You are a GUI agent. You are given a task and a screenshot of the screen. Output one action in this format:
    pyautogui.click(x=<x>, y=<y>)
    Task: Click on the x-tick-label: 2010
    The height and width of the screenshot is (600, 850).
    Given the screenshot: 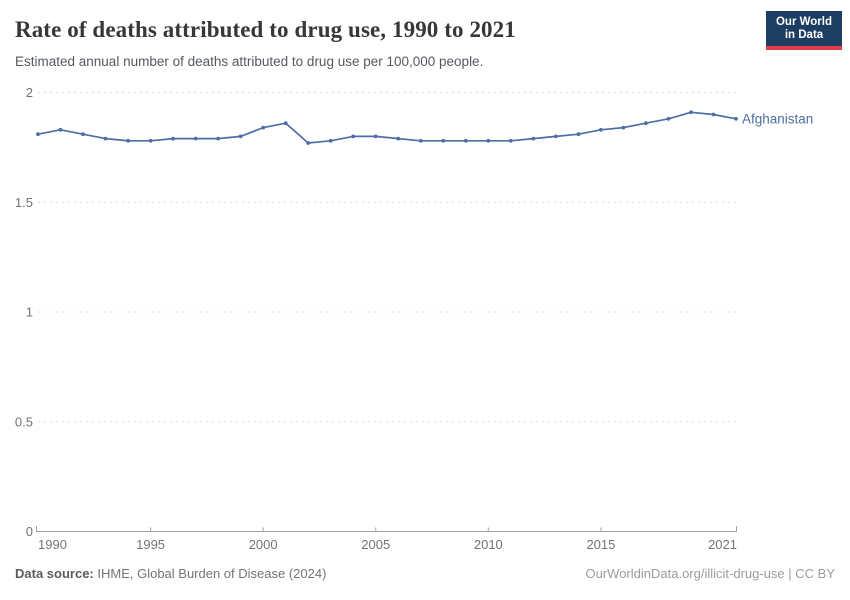 What is the action you would take?
    pyautogui.click(x=488, y=544)
    